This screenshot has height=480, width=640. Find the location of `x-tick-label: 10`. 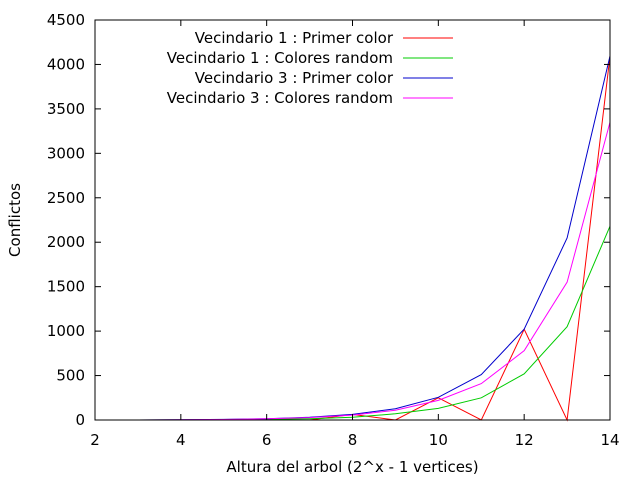

x-tick-label: 10 is located at coordinates (438, 440).